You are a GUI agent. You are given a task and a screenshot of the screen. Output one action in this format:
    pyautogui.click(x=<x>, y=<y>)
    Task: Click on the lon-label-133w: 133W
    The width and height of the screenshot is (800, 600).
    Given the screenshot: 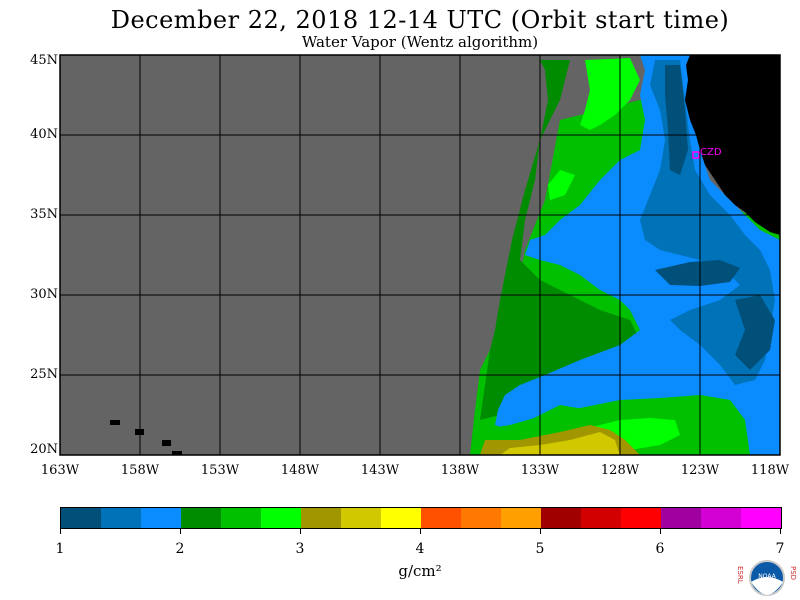 What is the action you would take?
    pyautogui.click(x=540, y=470)
    